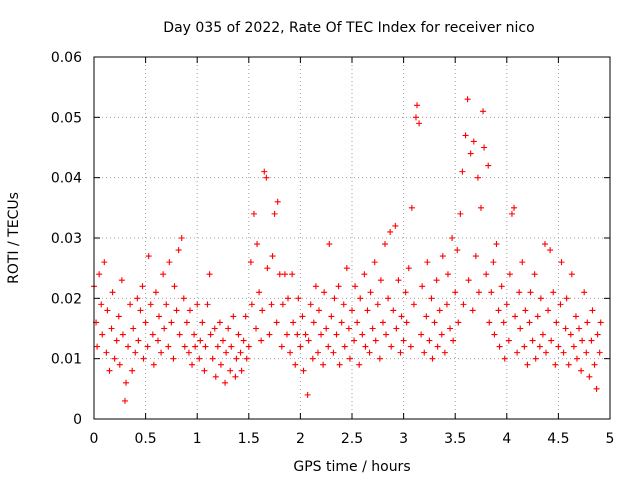  Describe the element at coordinates (66, 360) in the screenshot. I see `y-tick-label: 0.01` at that location.